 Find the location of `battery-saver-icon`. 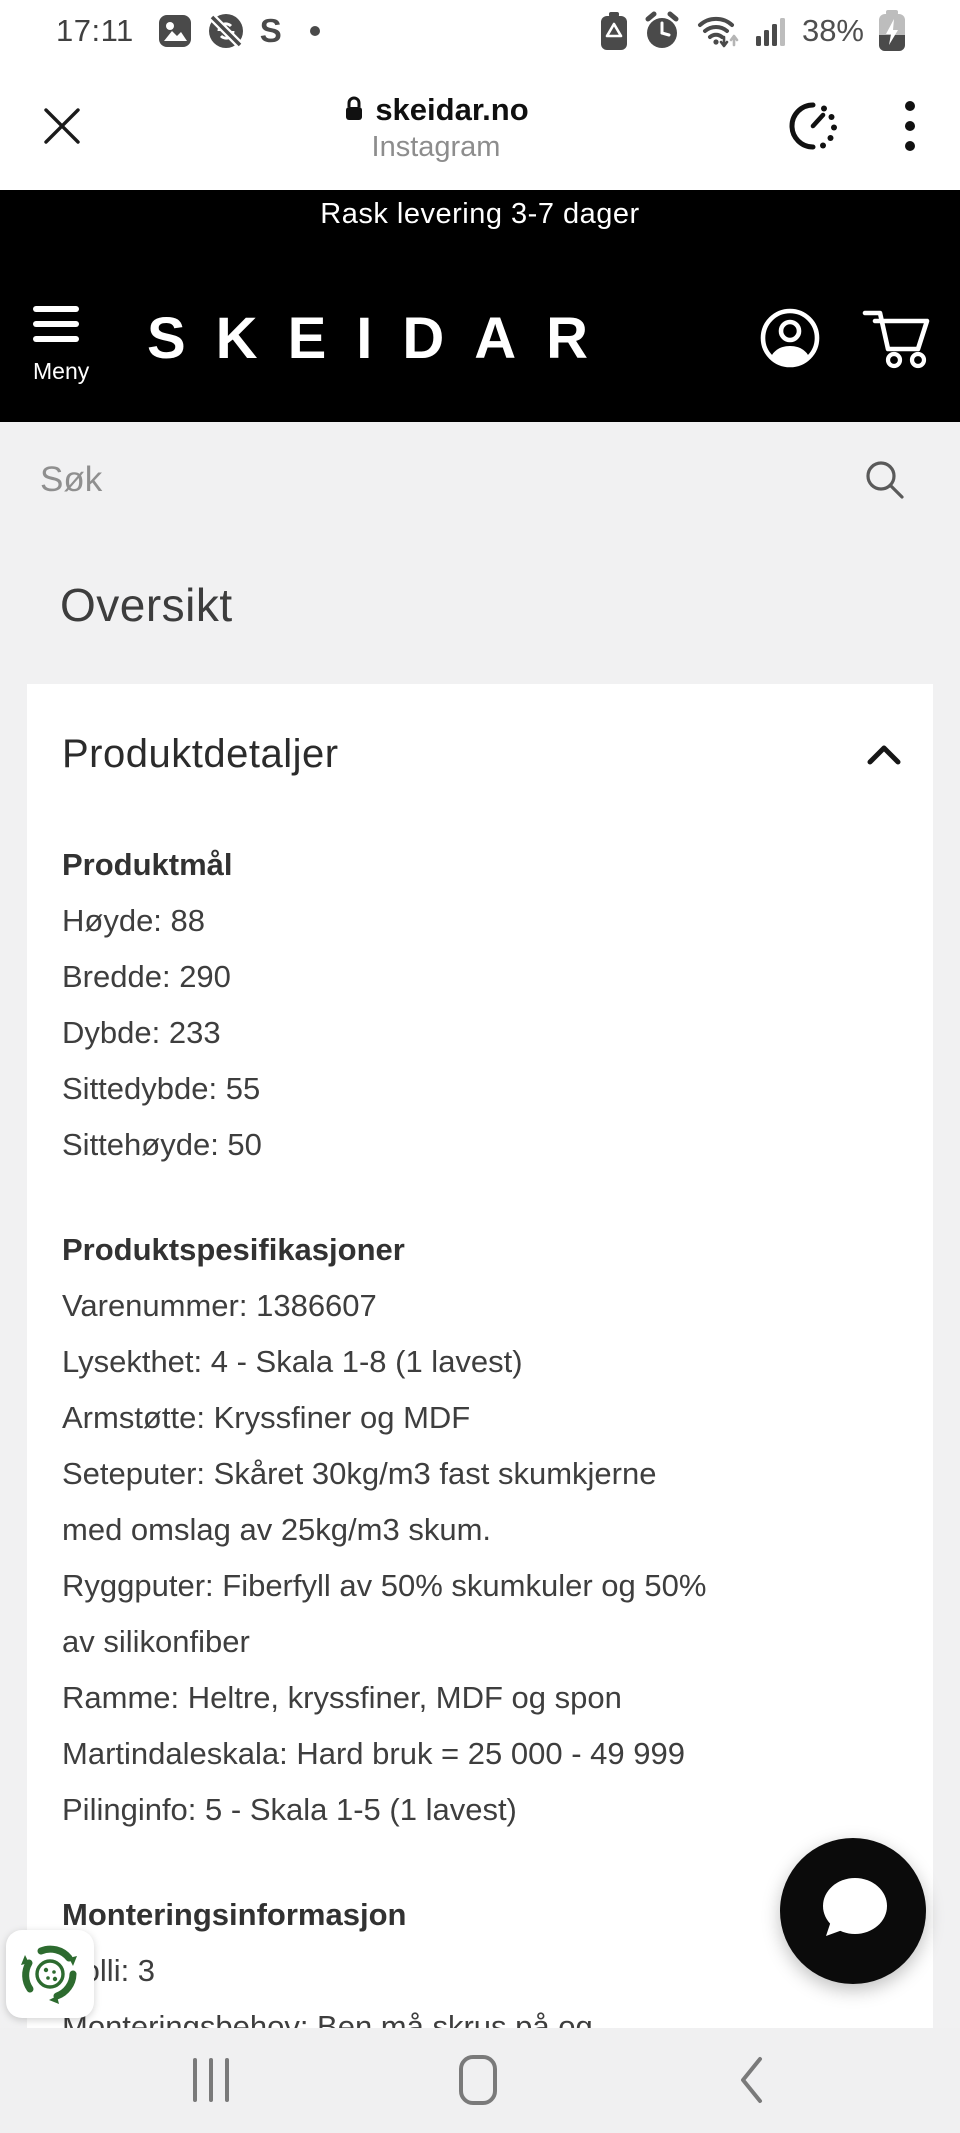

battery-saver-icon is located at coordinates (614, 31).